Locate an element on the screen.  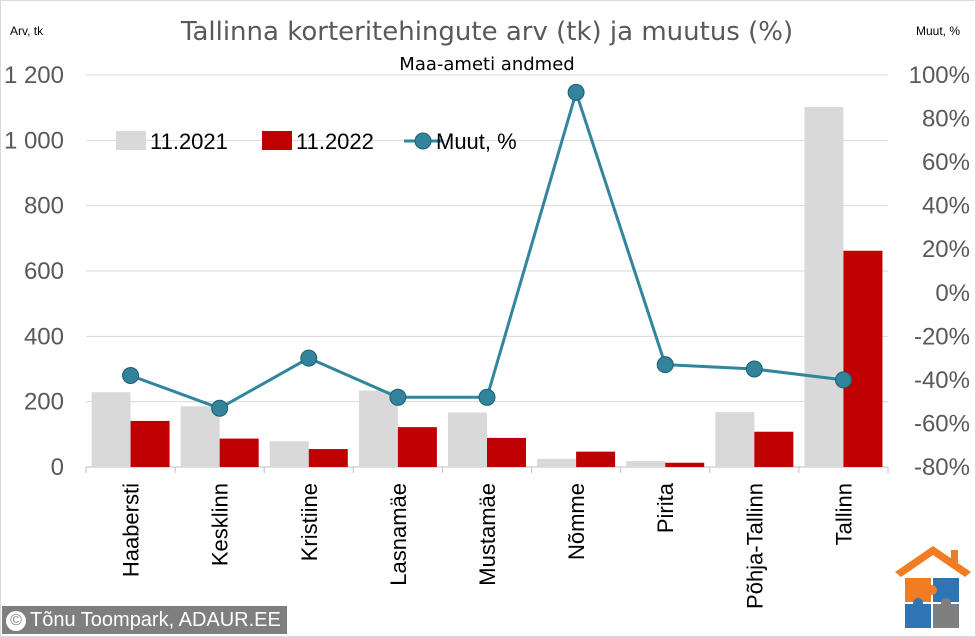
left-tick-label-3: 600 is located at coordinates (44, 271).